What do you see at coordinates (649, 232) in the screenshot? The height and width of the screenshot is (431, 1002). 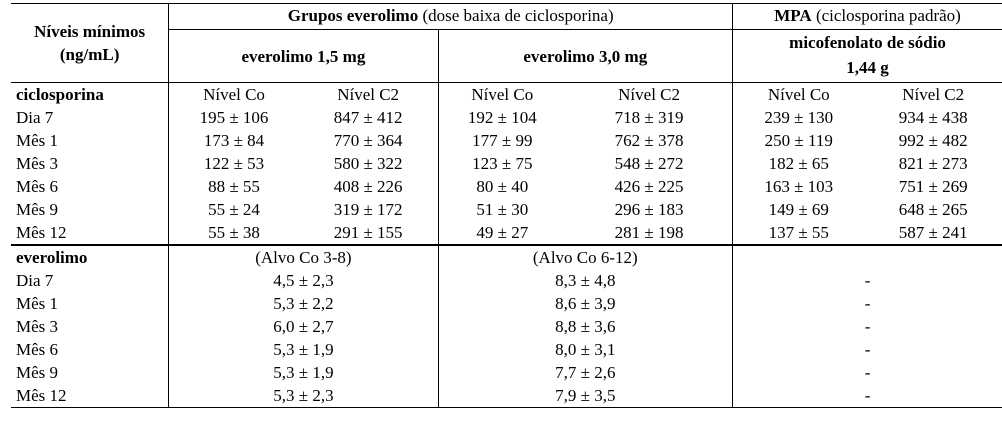 I see `cell-value: 281 ± 198` at bounding box center [649, 232].